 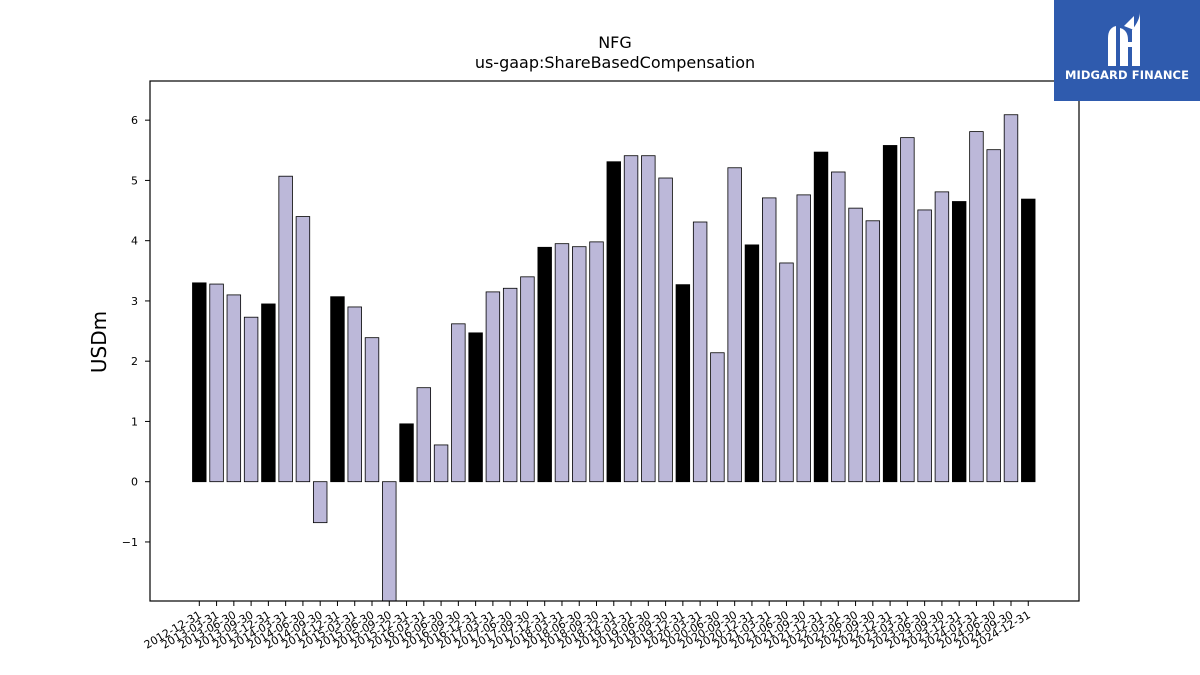 I want to click on brand-logo: MIDGARD FINANCE, so click(x=1127, y=50).